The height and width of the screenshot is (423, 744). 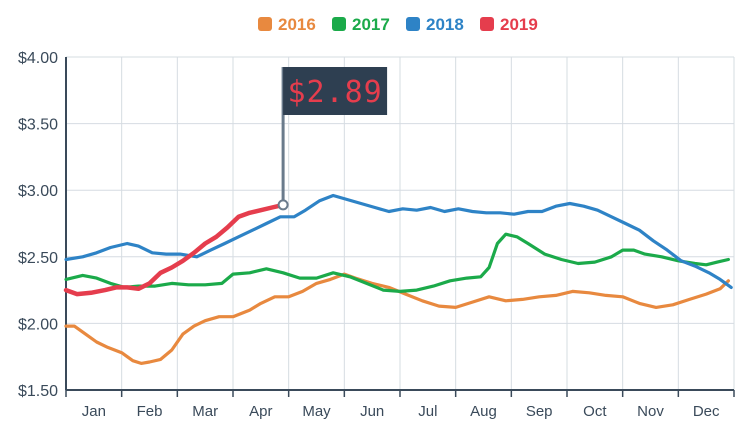 What do you see at coordinates (94, 411) in the screenshot?
I see `x-tick-label: Jan` at bounding box center [94, 411].